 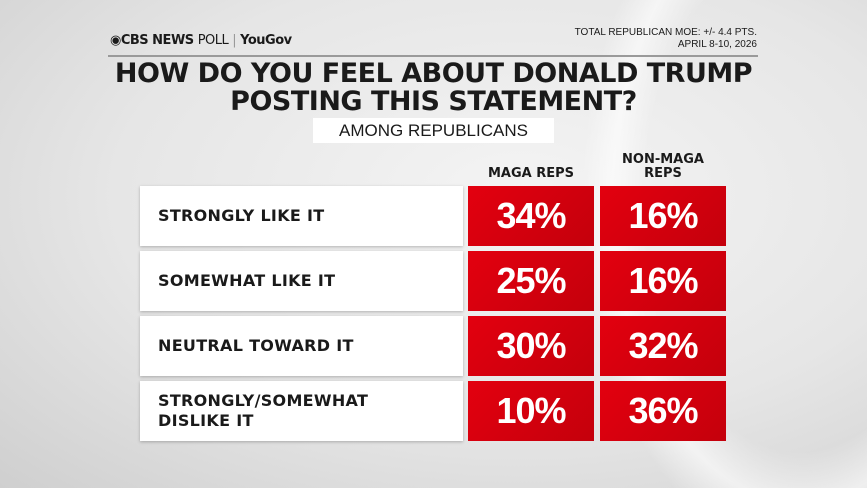 I want to click on row-label: SOMEWHAT LIKE IT, so click(x=301, y=281).